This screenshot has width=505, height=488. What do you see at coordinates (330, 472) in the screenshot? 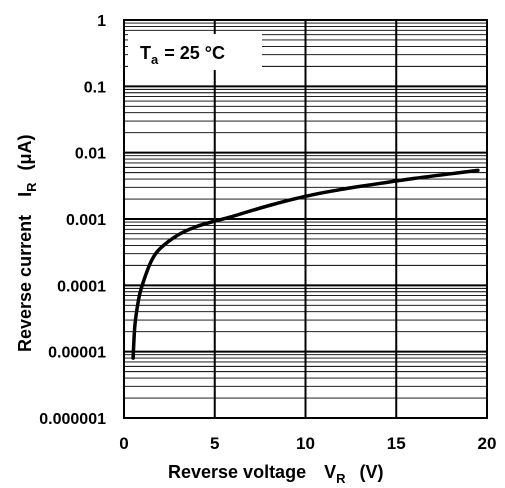
I see `x-axis-symbol: V` at bounding box center [330, 472].